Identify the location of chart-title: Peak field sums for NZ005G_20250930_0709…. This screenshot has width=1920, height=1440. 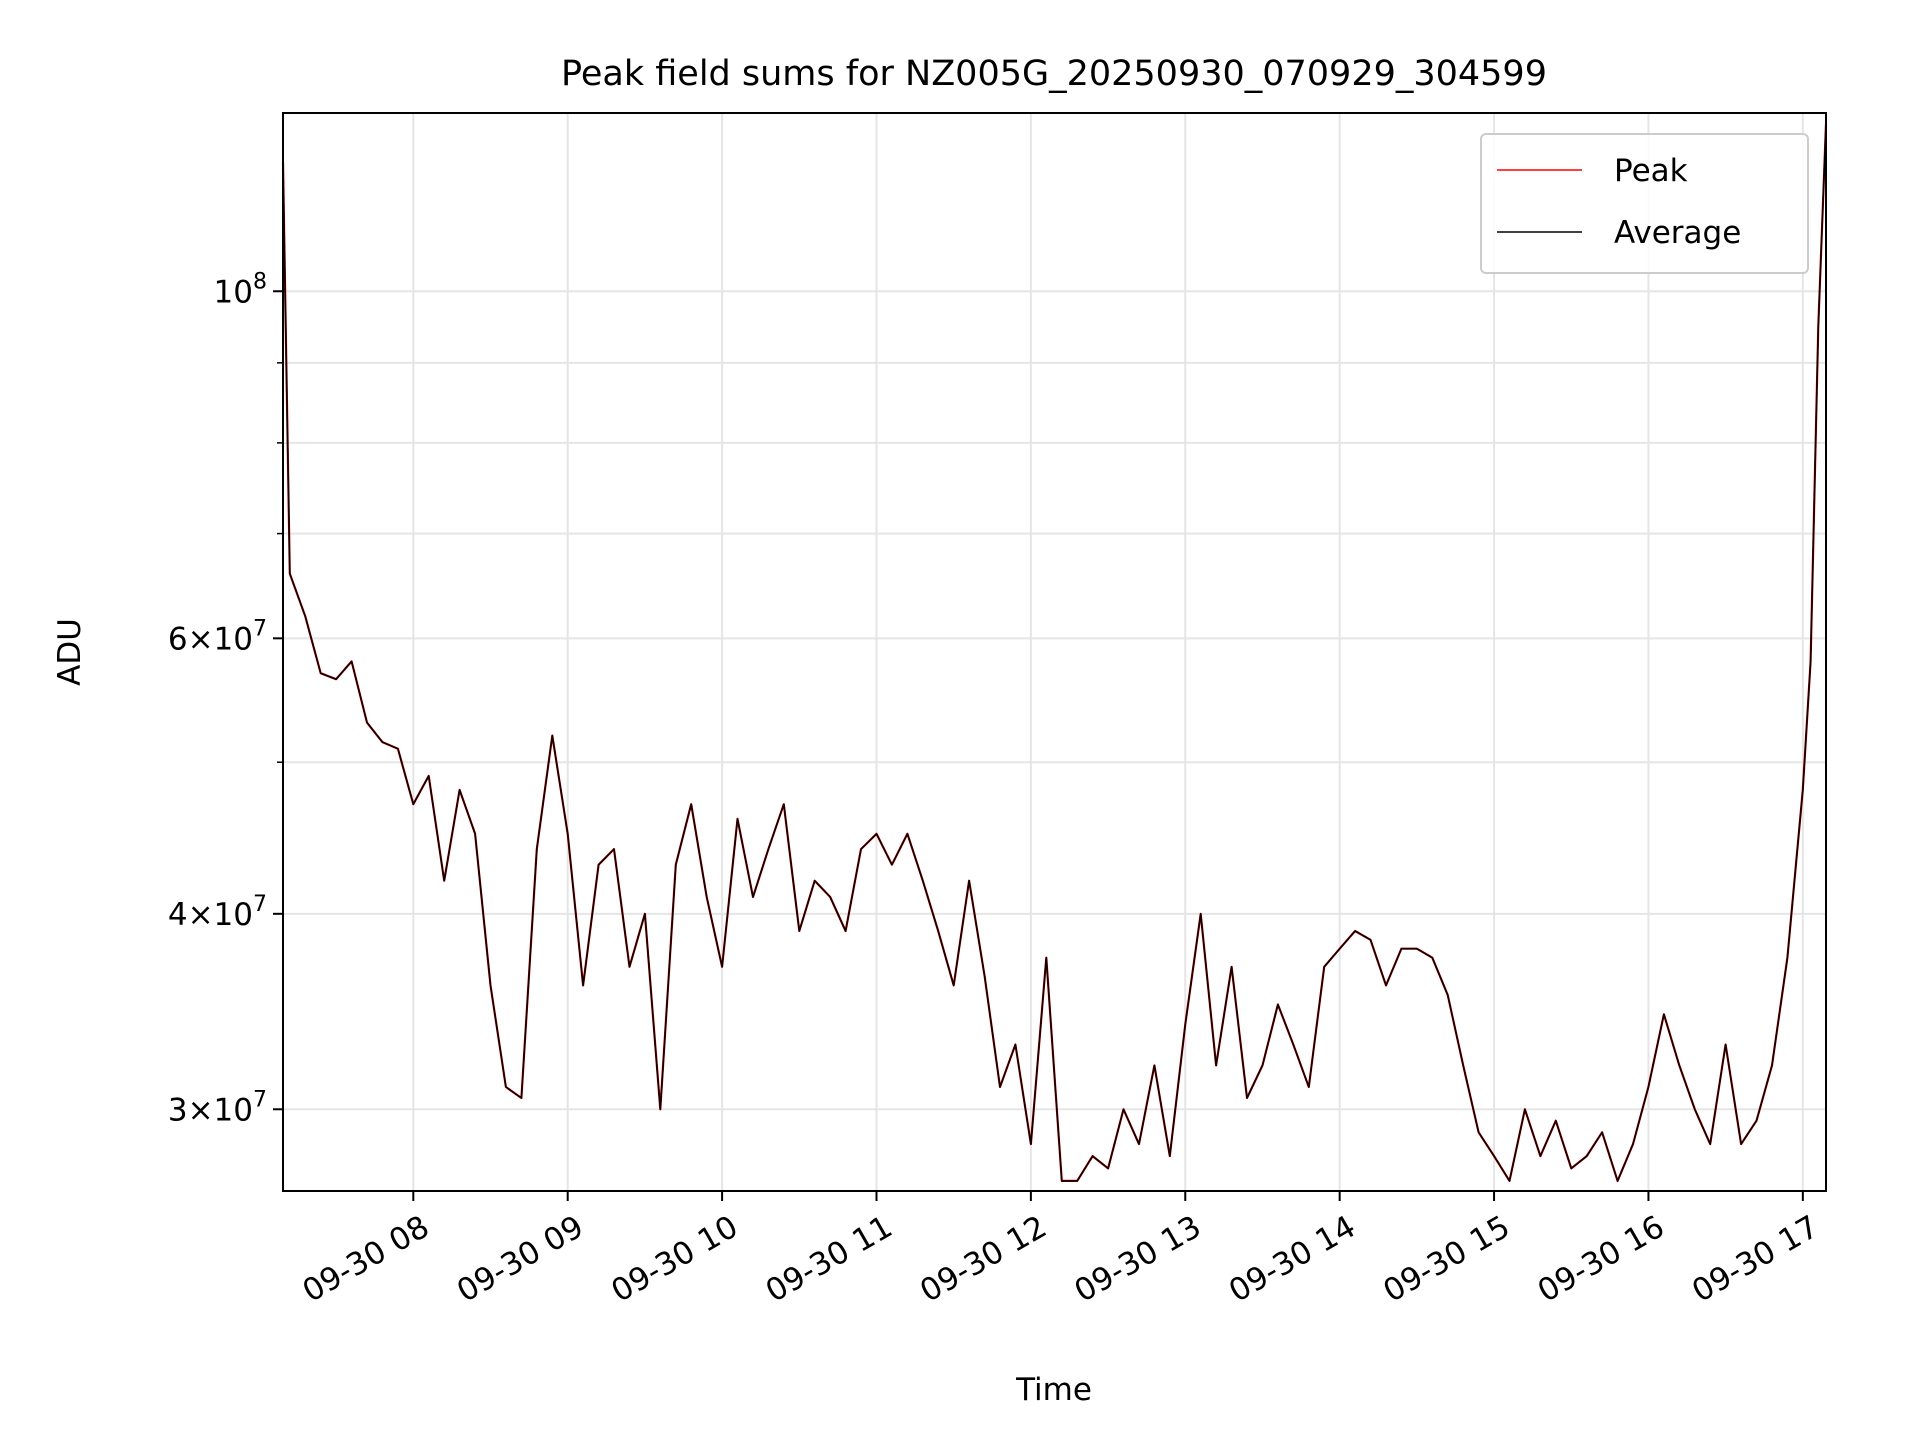
(1054, 74).